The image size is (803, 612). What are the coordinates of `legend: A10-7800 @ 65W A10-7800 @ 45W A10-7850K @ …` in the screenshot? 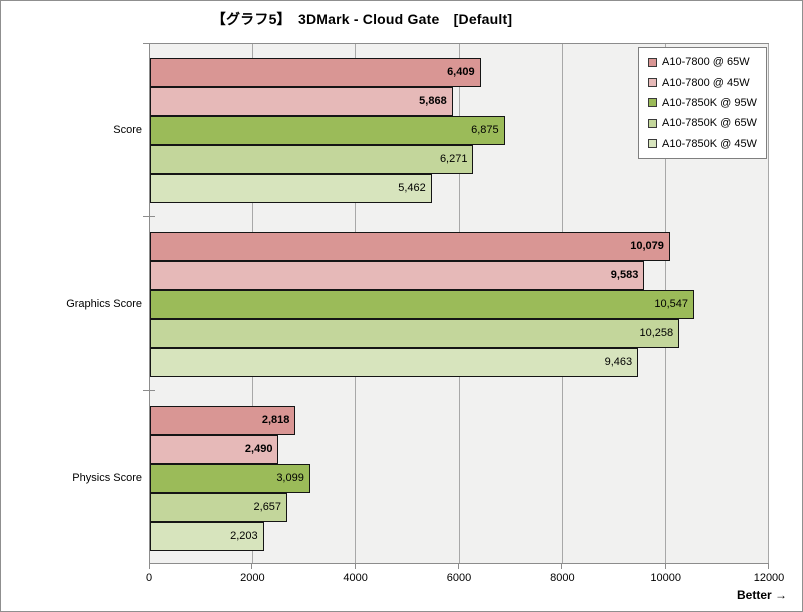 It's located at (702, 103).